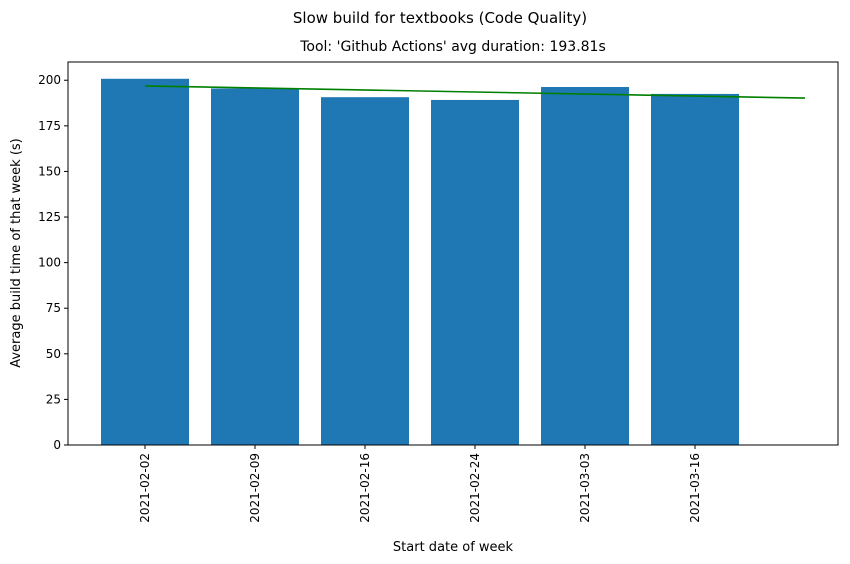  Describe the element at coordinates (49, 171) in the screenshot. I see `y-tick-label-150: 150` at that location.